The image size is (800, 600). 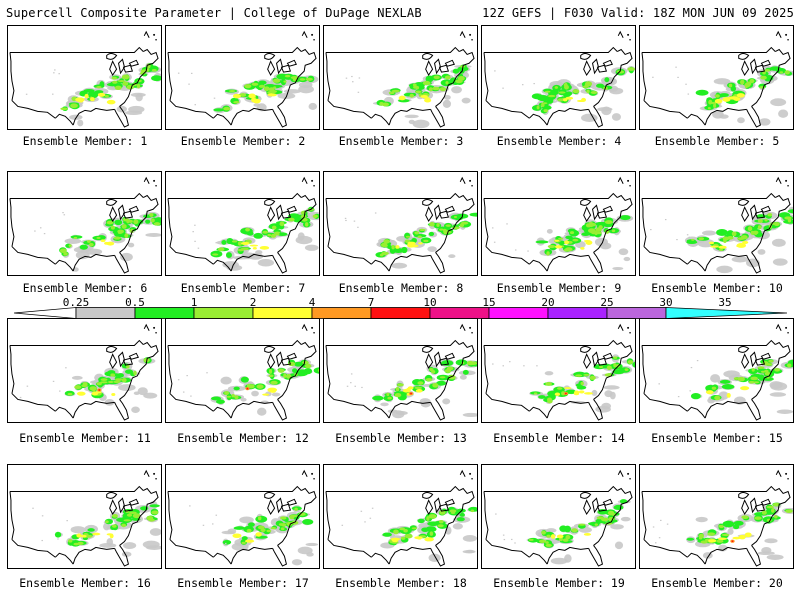 What do you see at coordinates (85, 141) in the screenshot?
I see `ensemble-member-label: Ensemble Member: 1` at bounding box center [85, 141].